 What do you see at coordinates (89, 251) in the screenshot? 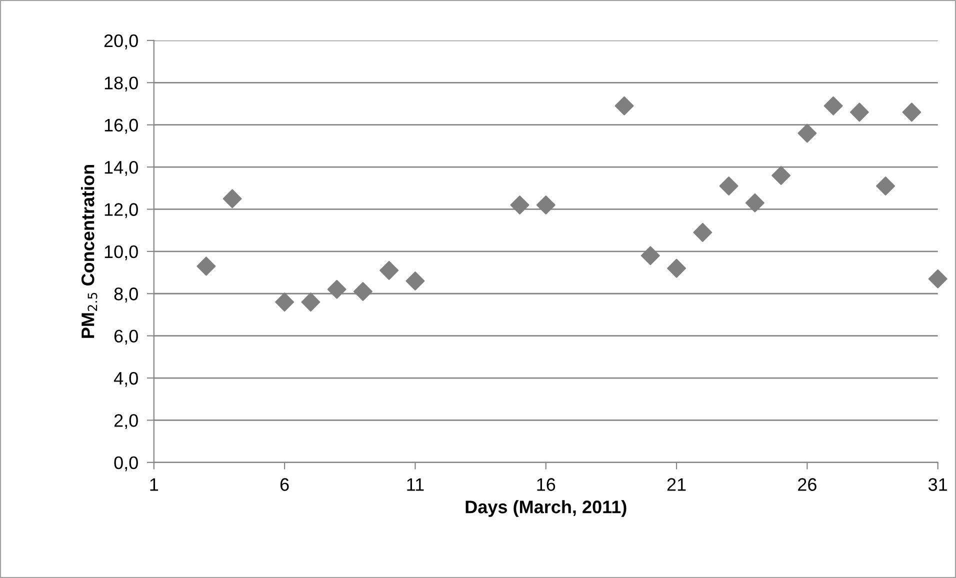
I see `y-axis-title: PM$_{2.5}$ Concentration` at bounding box center [89, 251].